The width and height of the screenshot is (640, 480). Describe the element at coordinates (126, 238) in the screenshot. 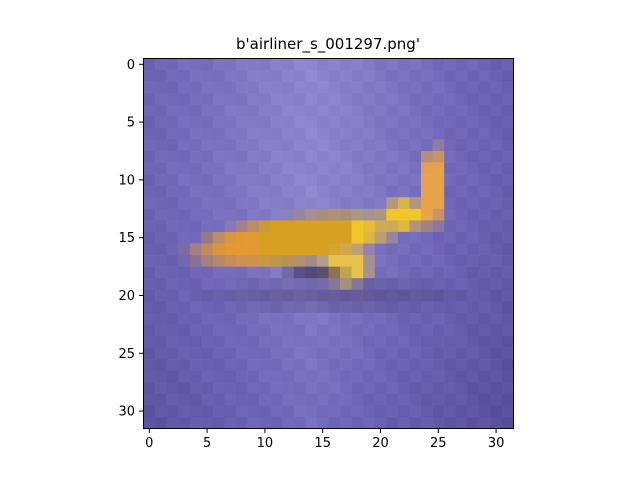

I see `y-tick-label: 15` at that location.